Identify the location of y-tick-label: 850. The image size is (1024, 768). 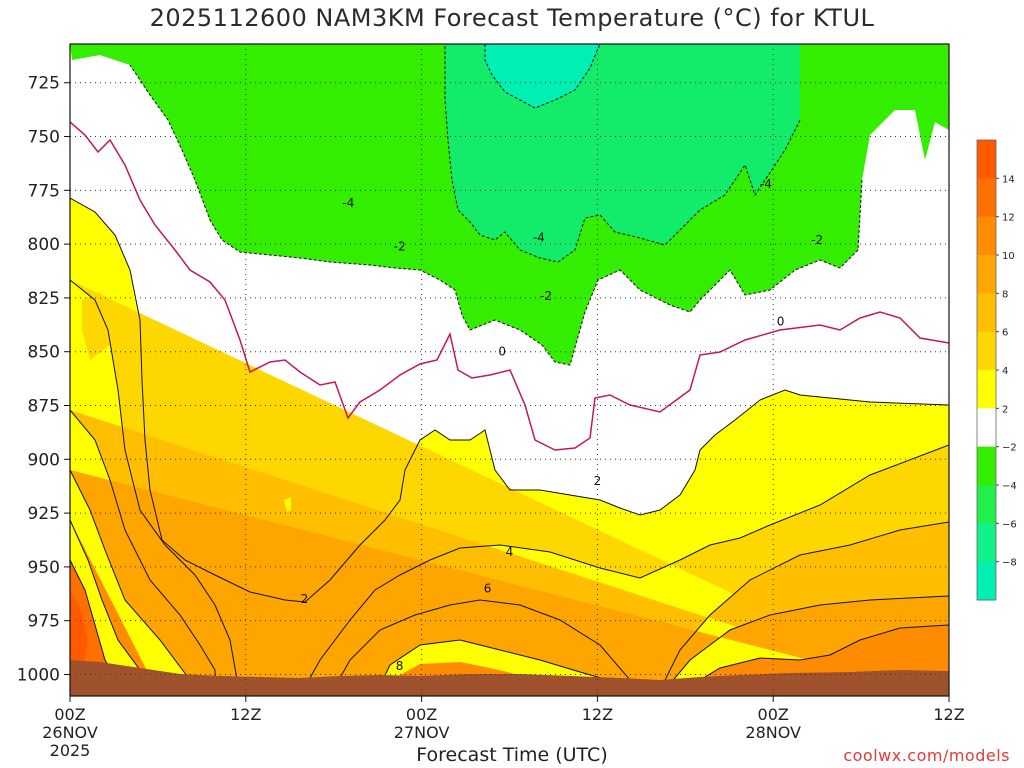
(44, 353).